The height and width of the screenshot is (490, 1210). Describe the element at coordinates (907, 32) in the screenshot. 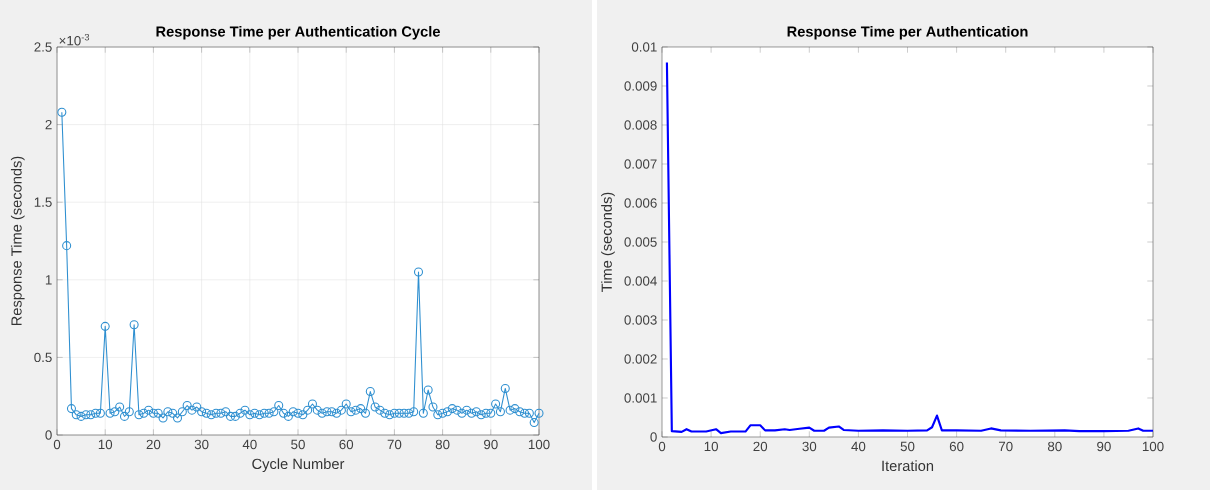

I see `chart-title: Response Time per Authentication` at that location.